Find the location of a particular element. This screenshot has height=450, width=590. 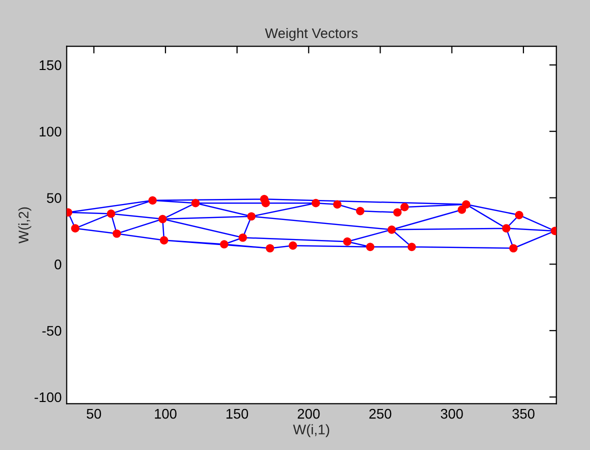

x-axis-title: W(i,1) is located at coordinates (311, 431).